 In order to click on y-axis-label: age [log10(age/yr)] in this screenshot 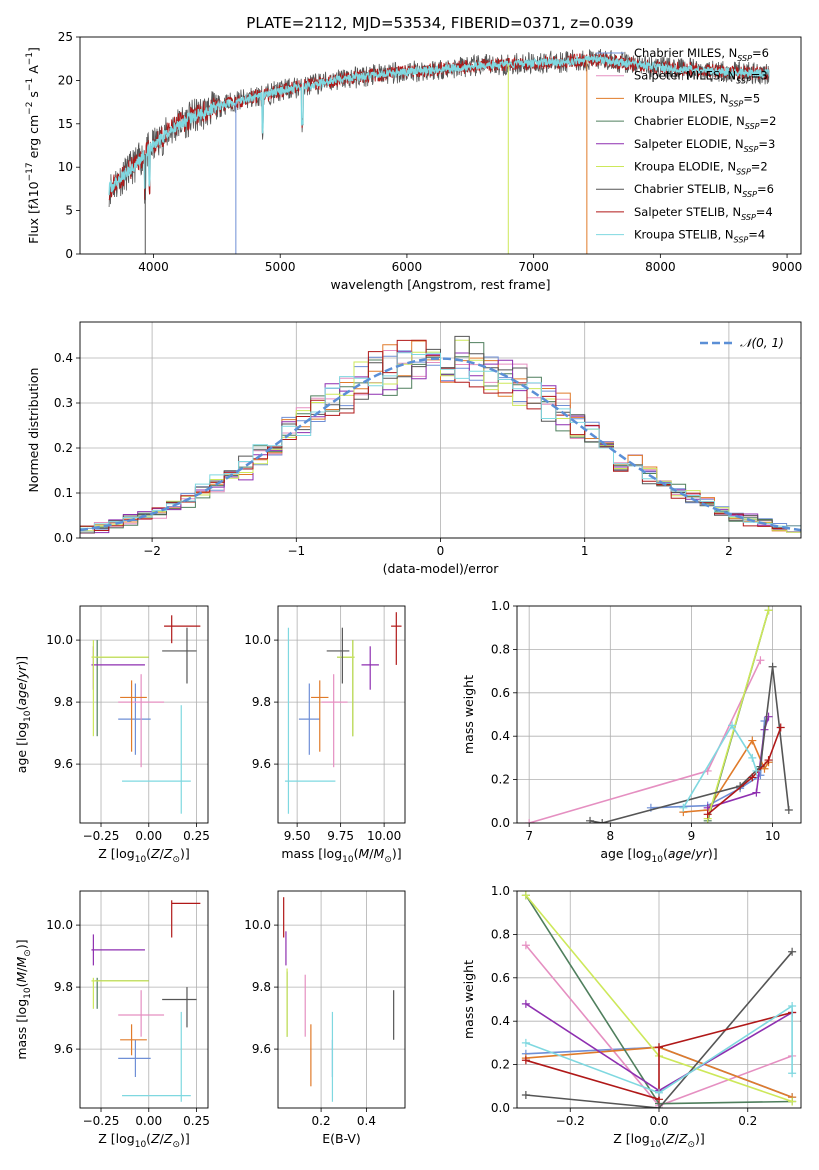, I will do `click(23, 714)`.